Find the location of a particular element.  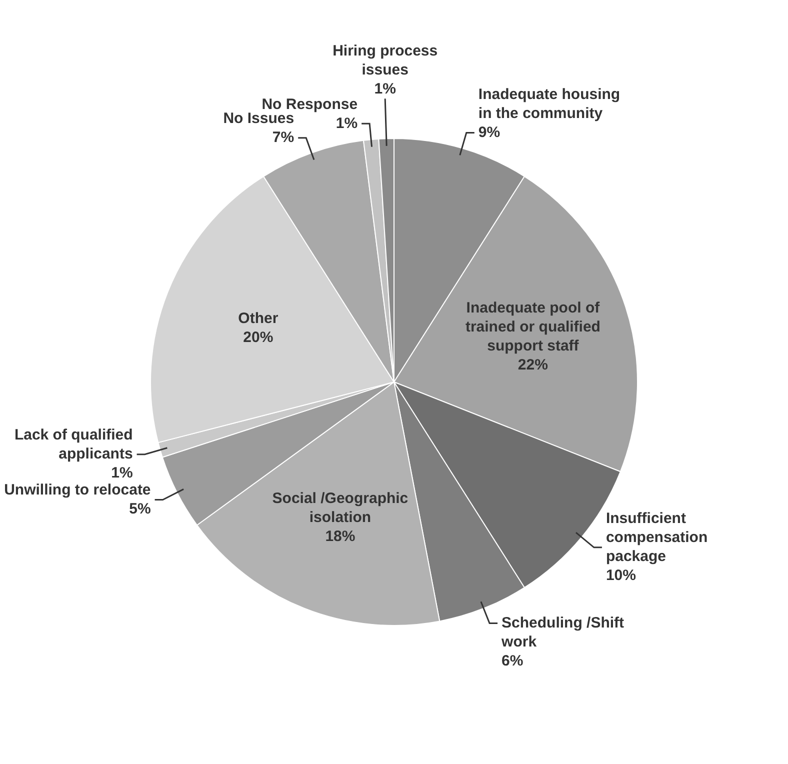

slice-label: Insufficient compensation package is located at coordinates (657, 538).